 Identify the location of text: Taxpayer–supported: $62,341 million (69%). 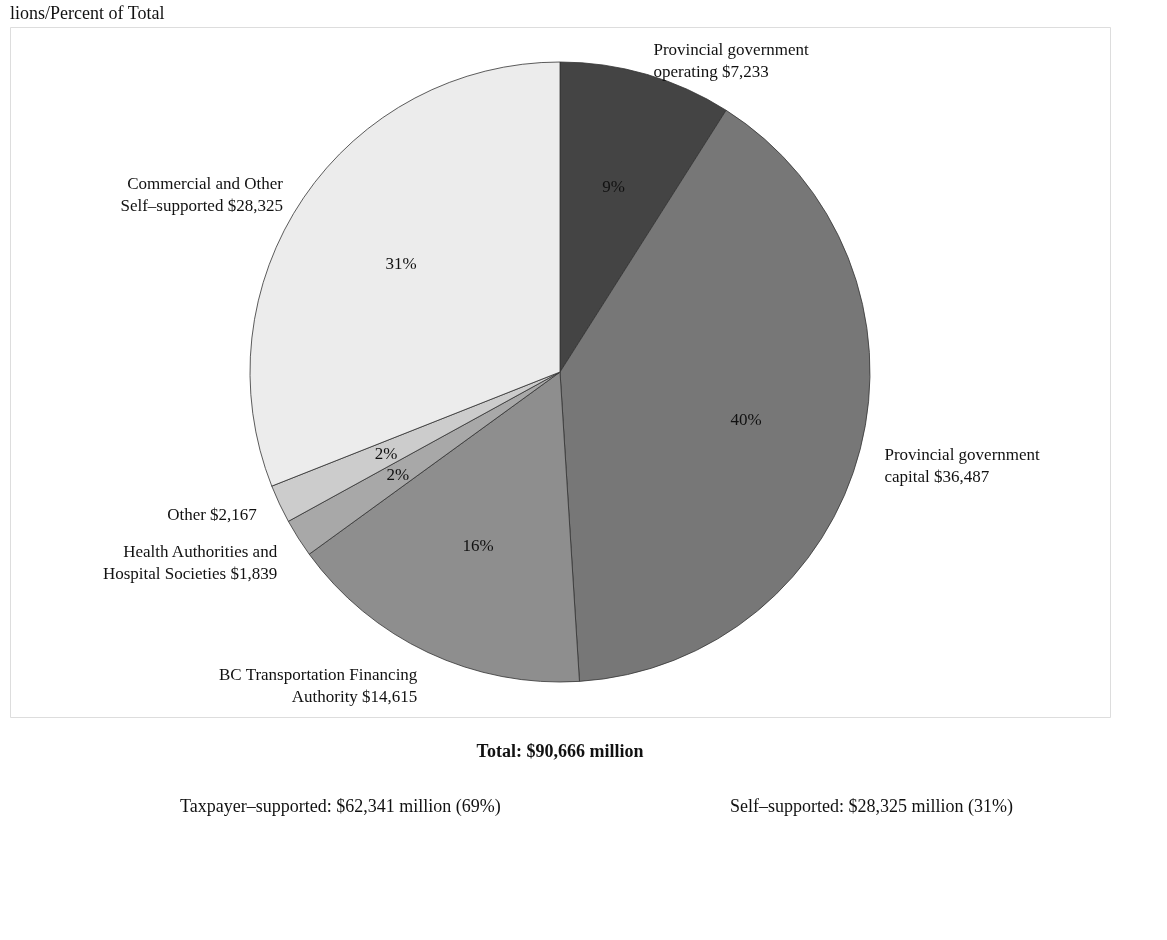
(340, 806).